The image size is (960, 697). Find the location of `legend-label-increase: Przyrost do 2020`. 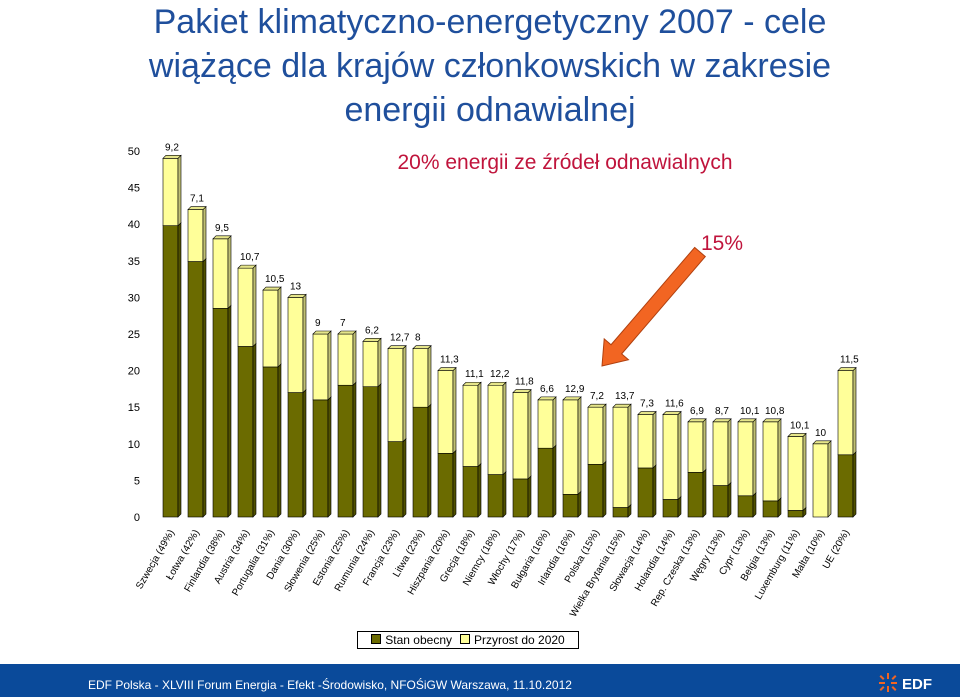

legend-label-increase: Przyrost do 2020 is located at coordinates (519, 640).